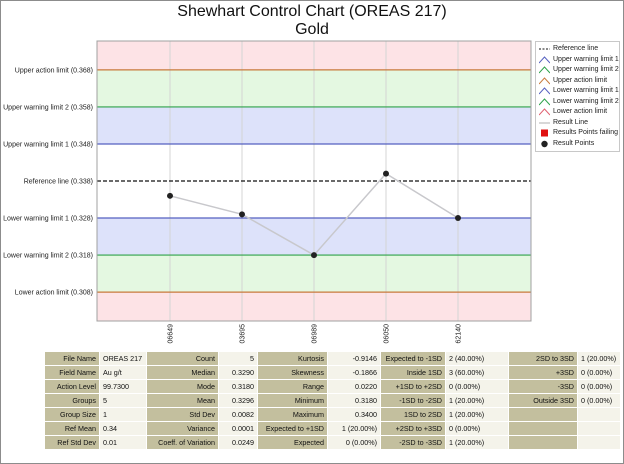  I want to click on stats-label-cell: Variance, so click(182, 428).